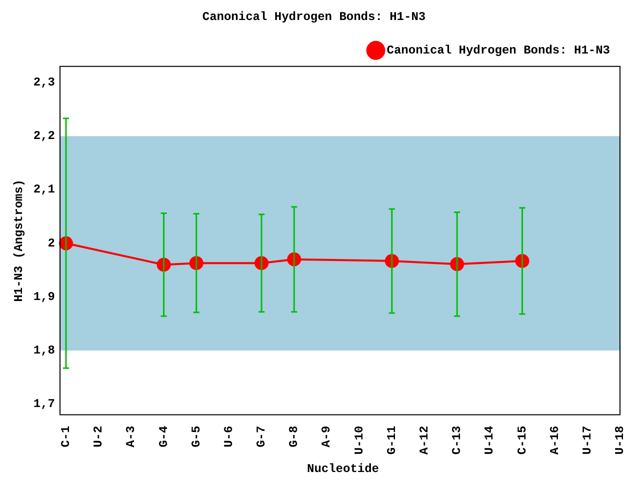 This screenshot has width=640, height=480. I want to click on y-tick-label: 2, so click(52, 243).